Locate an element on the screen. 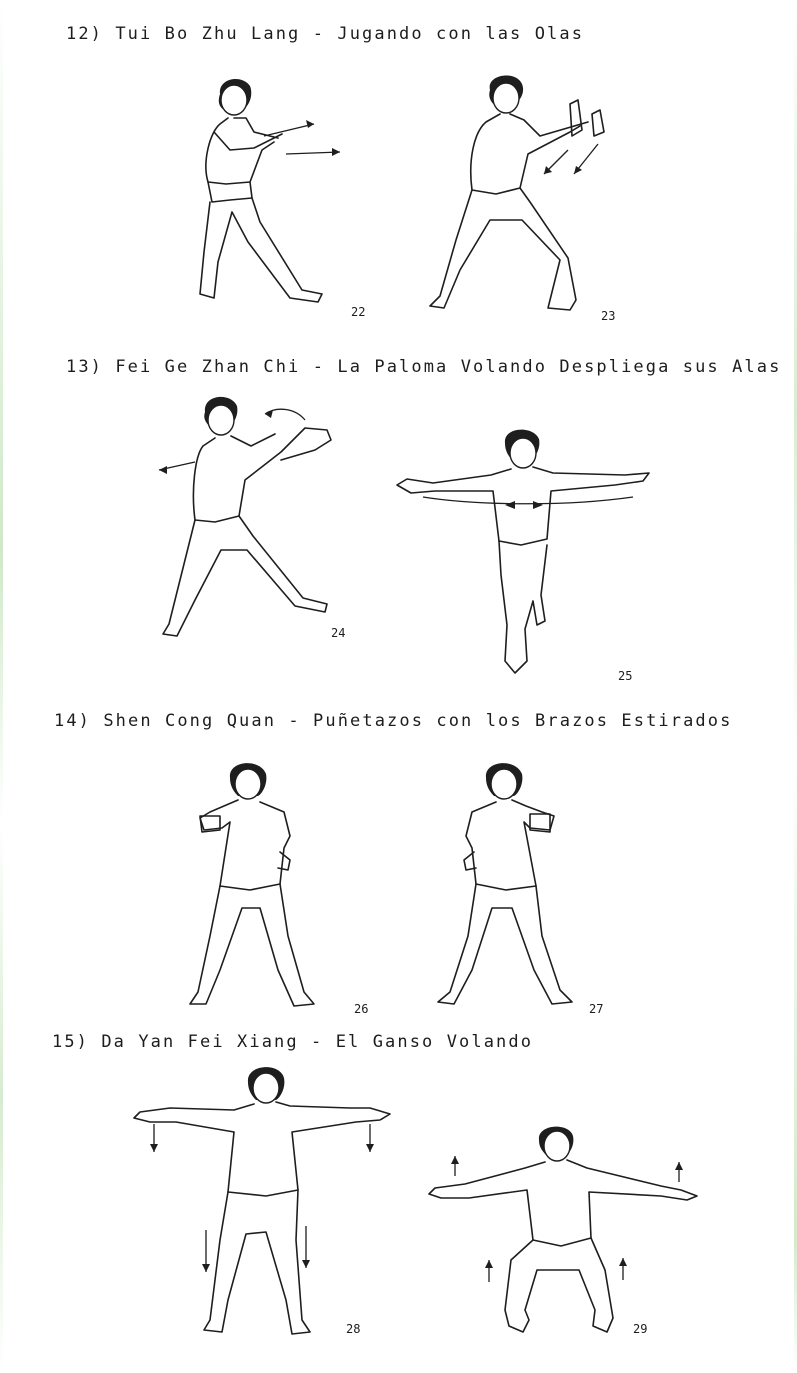 The height and width of the screenshot is (1373, 797). figure-number-29: 29 is located at coordinates (640, 1329).